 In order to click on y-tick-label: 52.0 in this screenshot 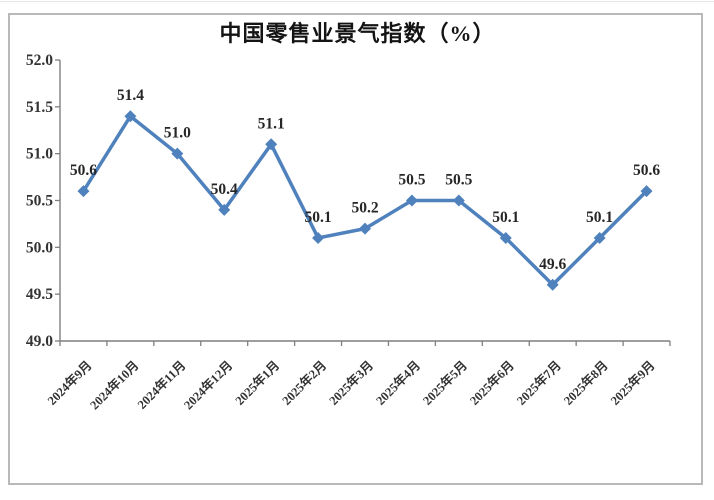, I will do `click(39, 60)`.